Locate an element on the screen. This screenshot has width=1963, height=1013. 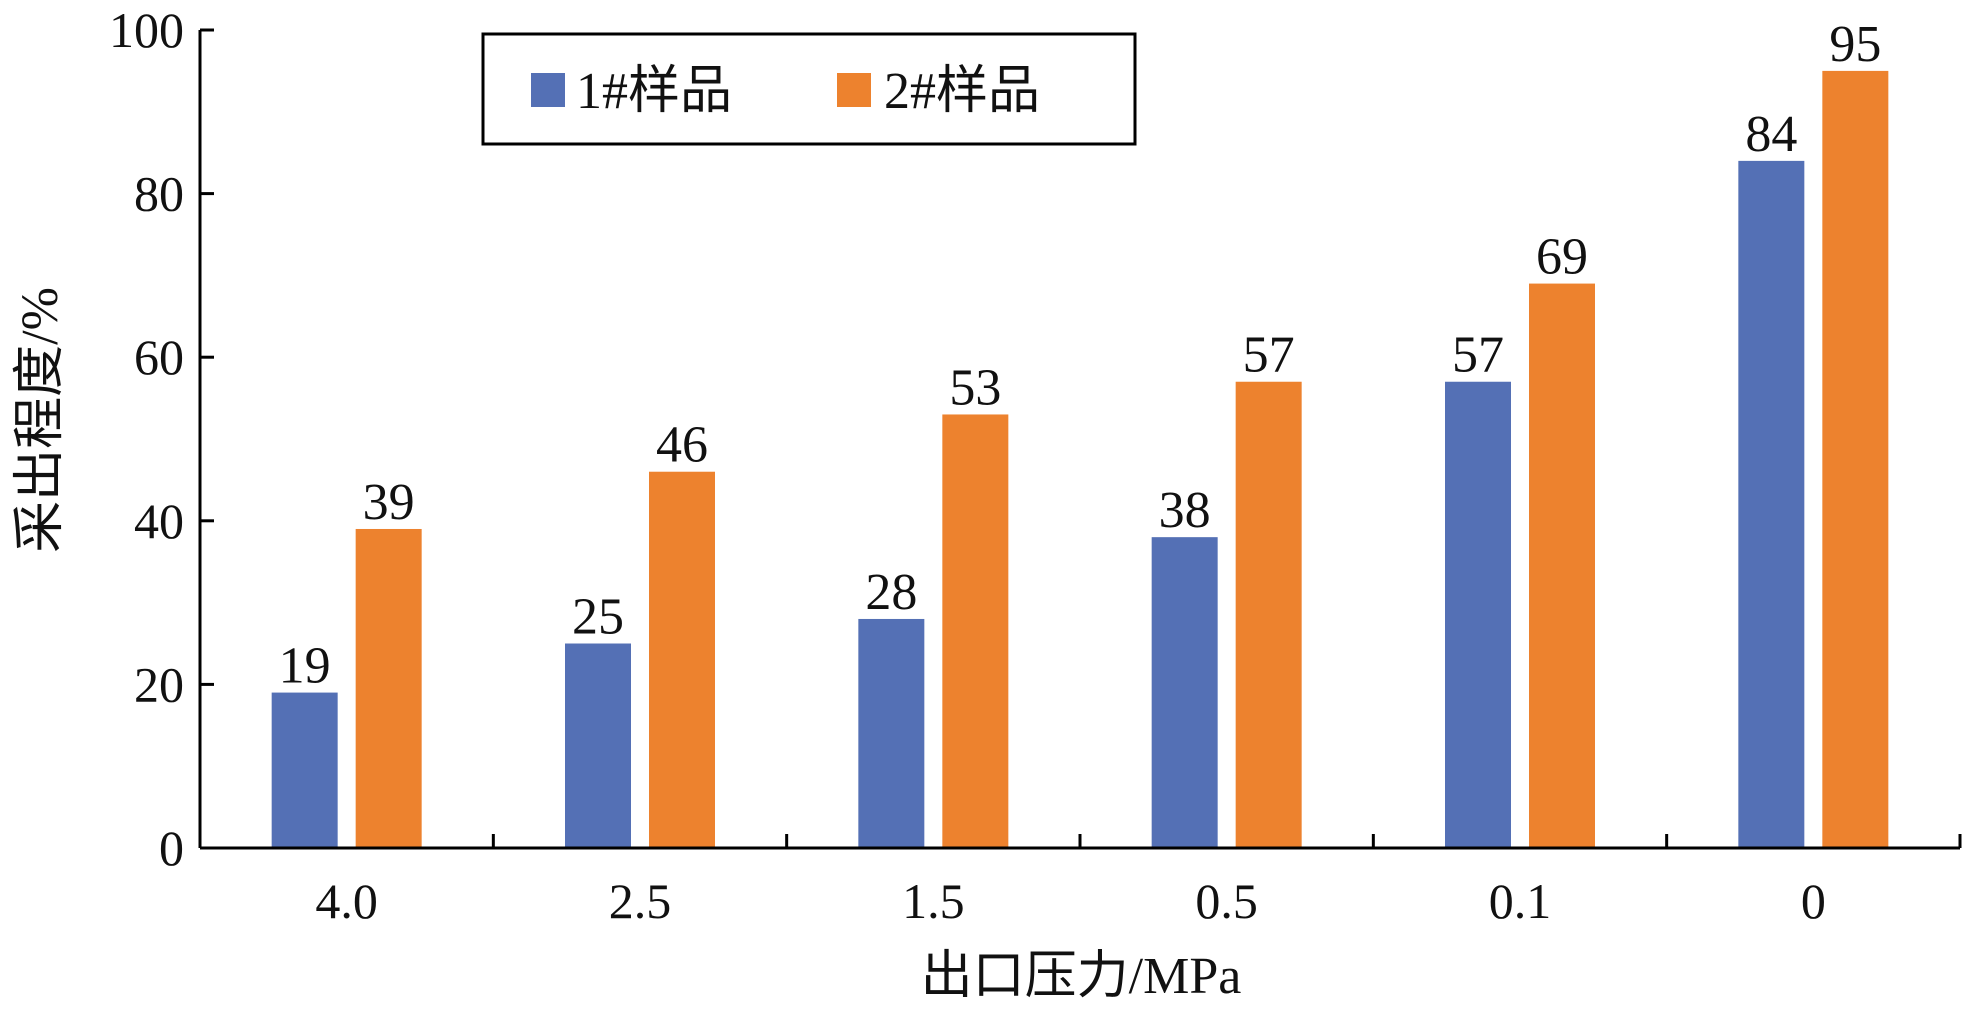
bar-data-label: 53 is located at coordinates (975, 387).